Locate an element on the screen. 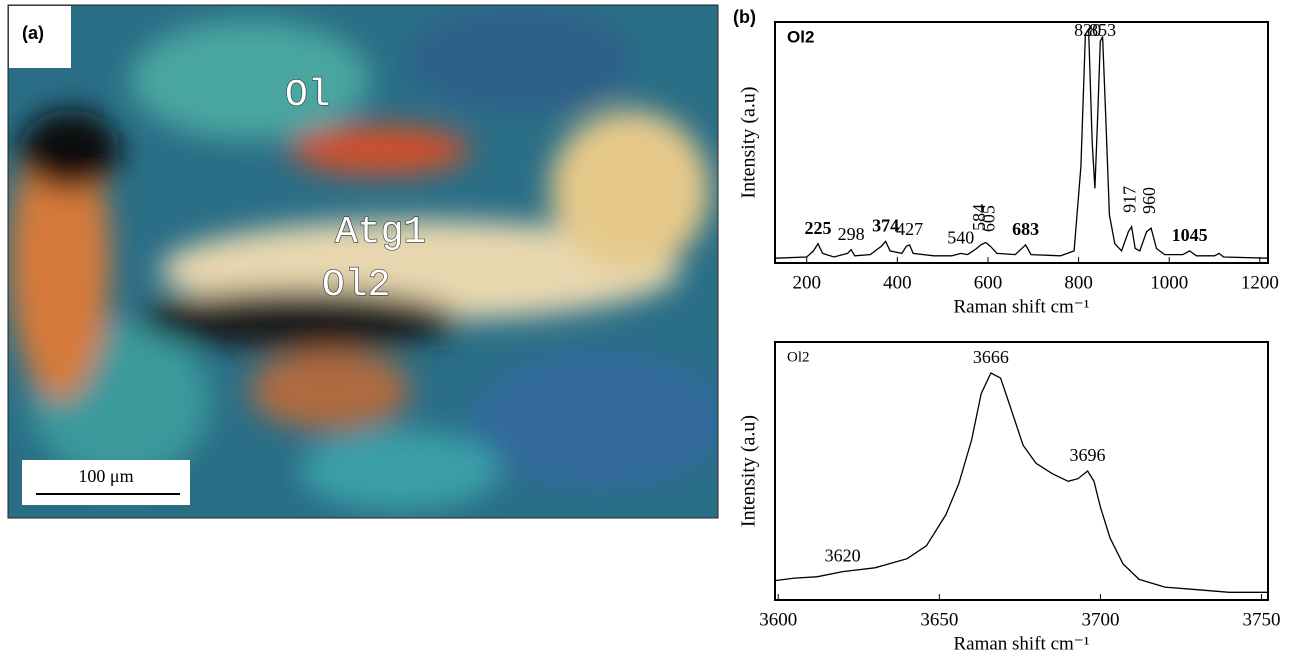  peak-label: 427 is located at coordinates (909, 229).